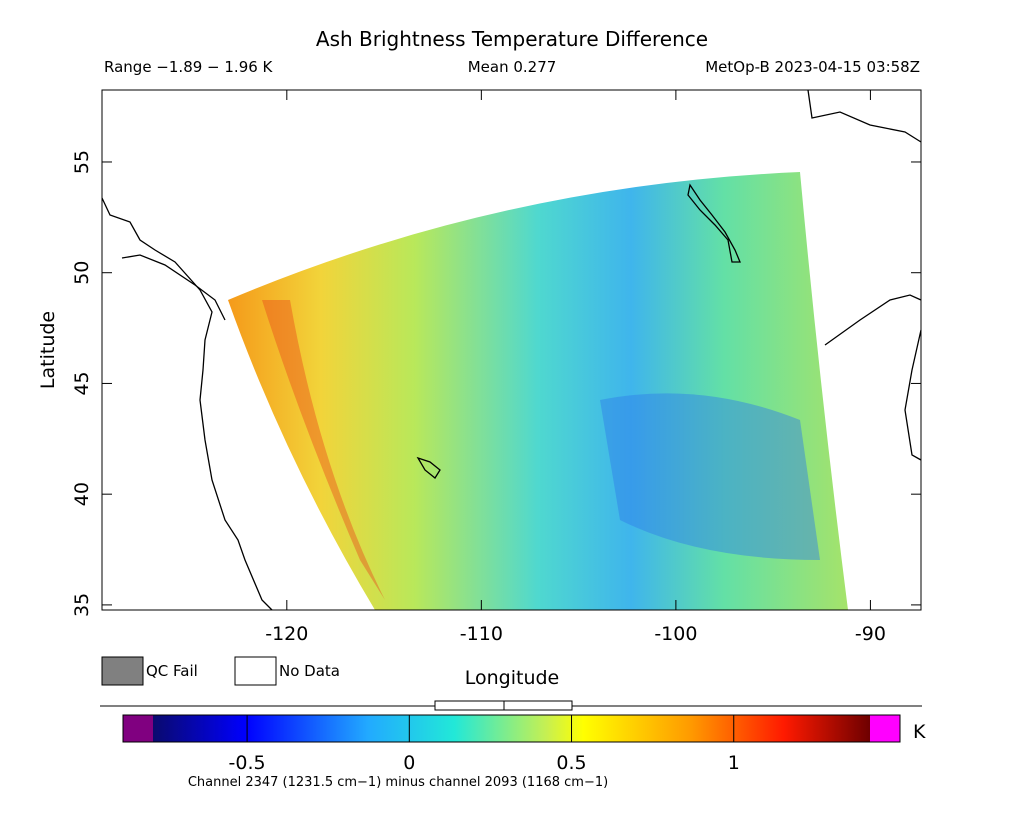  Describe the element at coordinates (512, 67) in the screenshot. I see `mean-text: Mean 0.277` at that location.